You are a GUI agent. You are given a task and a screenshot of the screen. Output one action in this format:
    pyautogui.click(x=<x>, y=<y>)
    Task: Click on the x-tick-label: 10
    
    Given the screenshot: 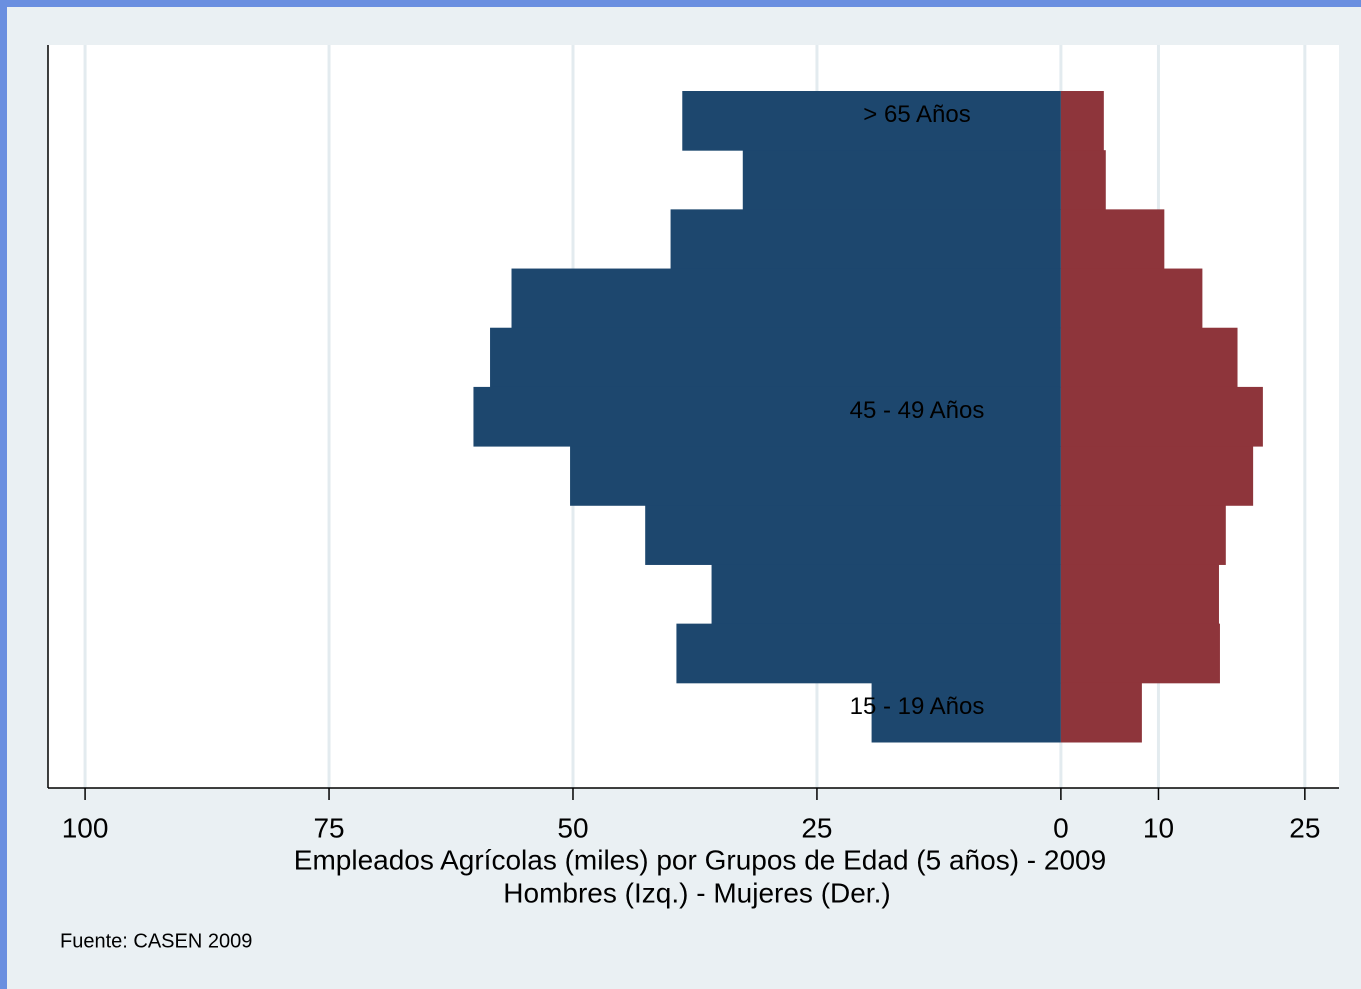 What is the action you would take?
    pyautogui.click(x=1158, y=827)
    